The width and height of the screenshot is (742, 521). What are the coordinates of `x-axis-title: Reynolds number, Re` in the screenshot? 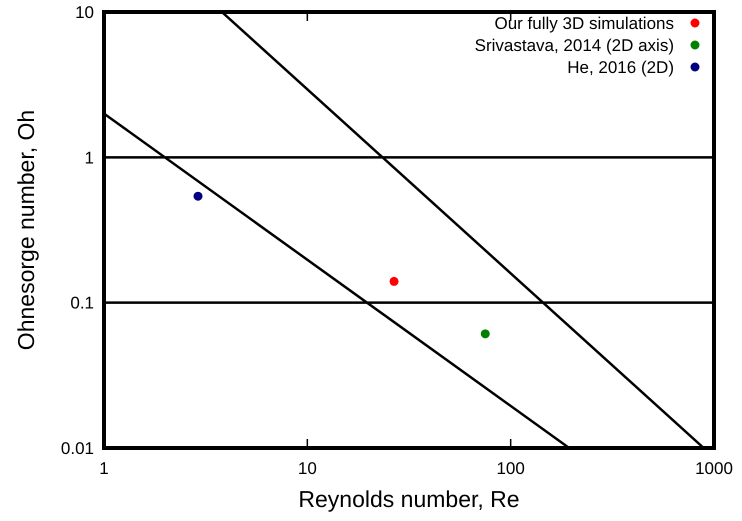 It's located at (409, 499).